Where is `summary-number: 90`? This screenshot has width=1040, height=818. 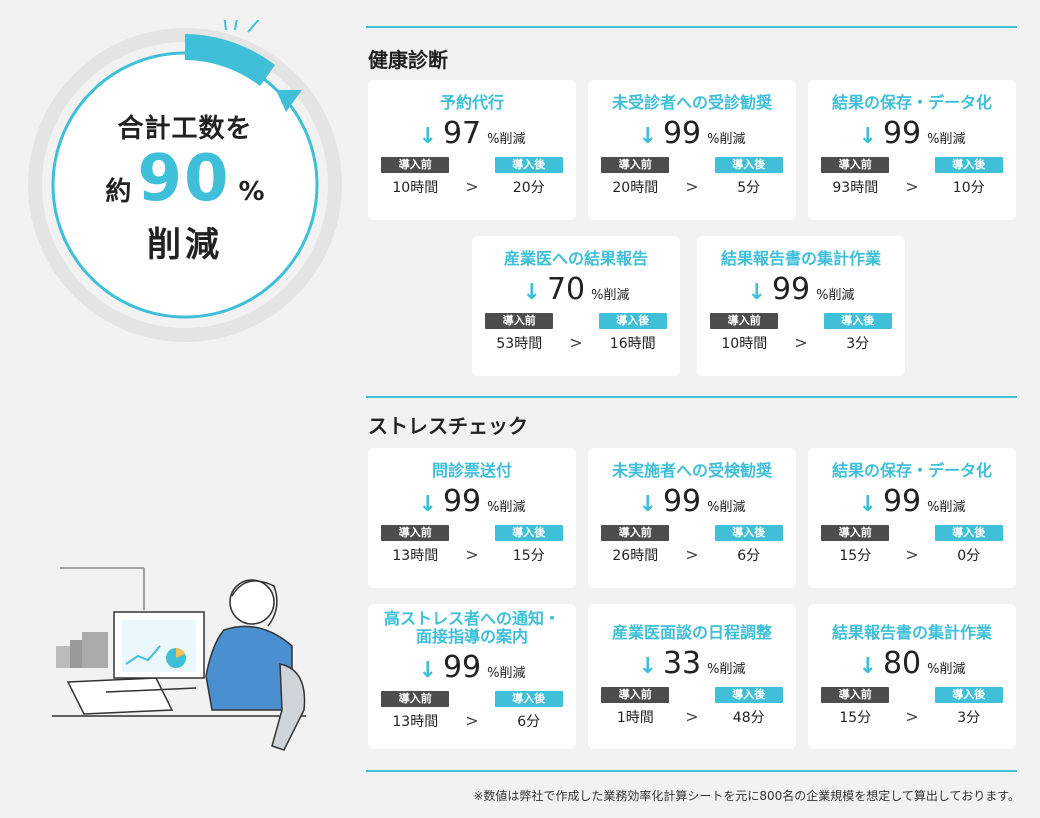
summary-number: 90 is located at coordinates (184, 179).